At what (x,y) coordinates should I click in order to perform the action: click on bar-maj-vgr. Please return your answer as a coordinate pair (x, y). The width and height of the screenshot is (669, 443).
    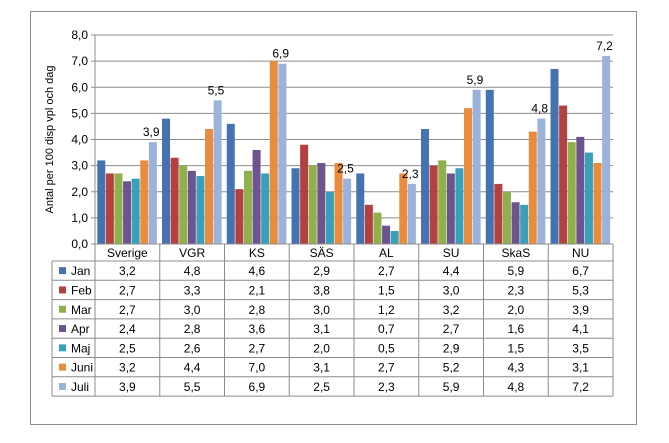
    Looking at the image, I should click on (200, 210).